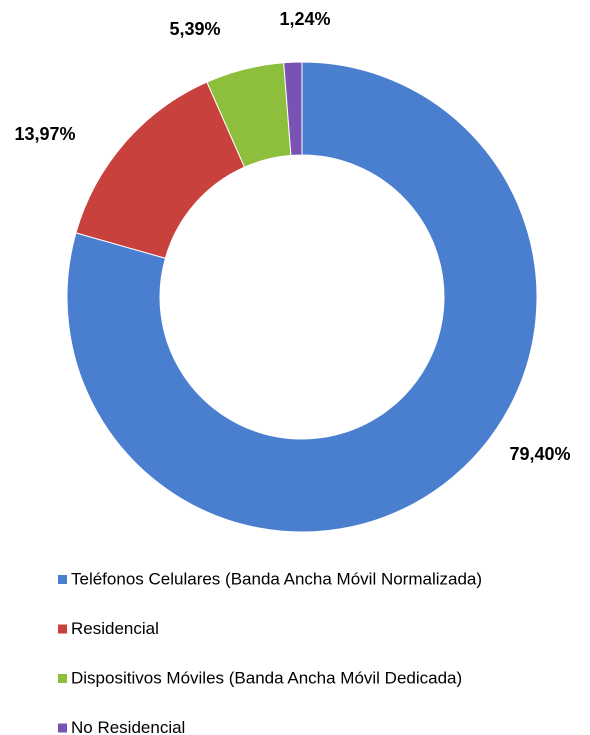 This screenshot has height=735, width=590. What do you see at coordinates (293, 108) in the screenshot?
I see `donut-slice` at bounding box center [293, 108].